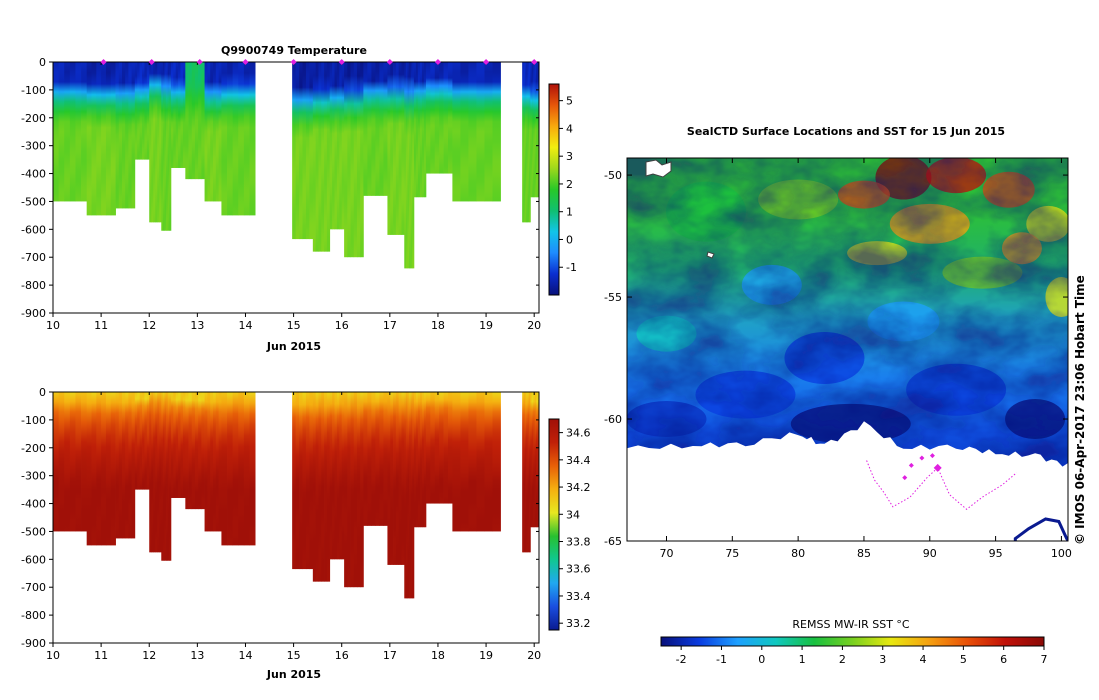  I want to click on seal-surface-point, so click(905, 478).